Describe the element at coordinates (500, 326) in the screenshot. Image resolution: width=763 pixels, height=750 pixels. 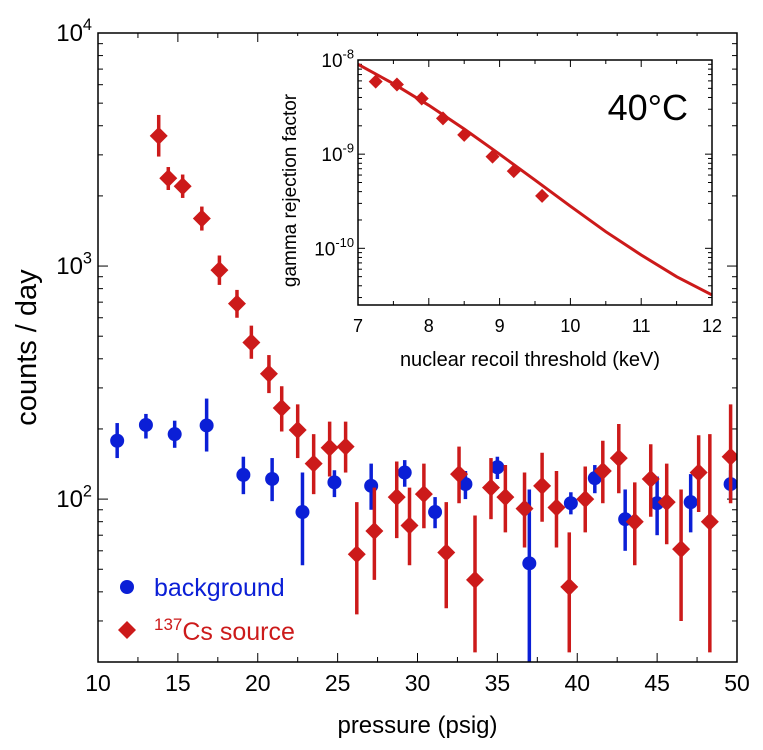
I see `inset-x-tick-label: 9` at that location.